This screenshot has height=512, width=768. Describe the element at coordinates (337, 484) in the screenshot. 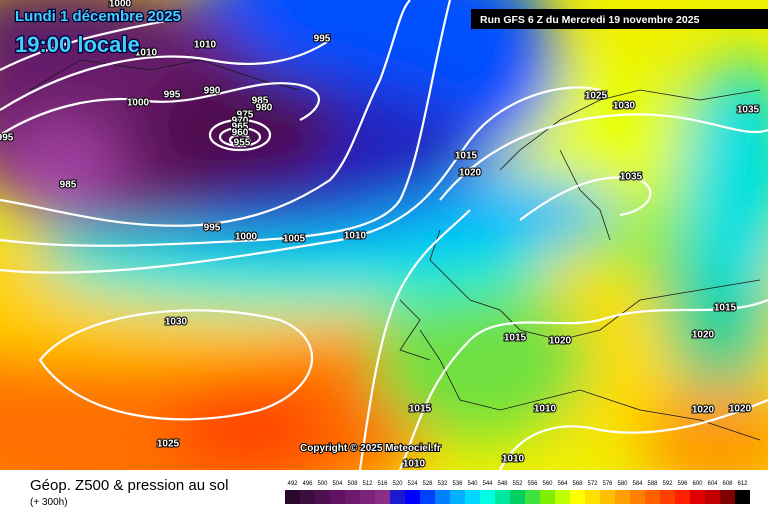

I see `scale-label: 504` at that location.